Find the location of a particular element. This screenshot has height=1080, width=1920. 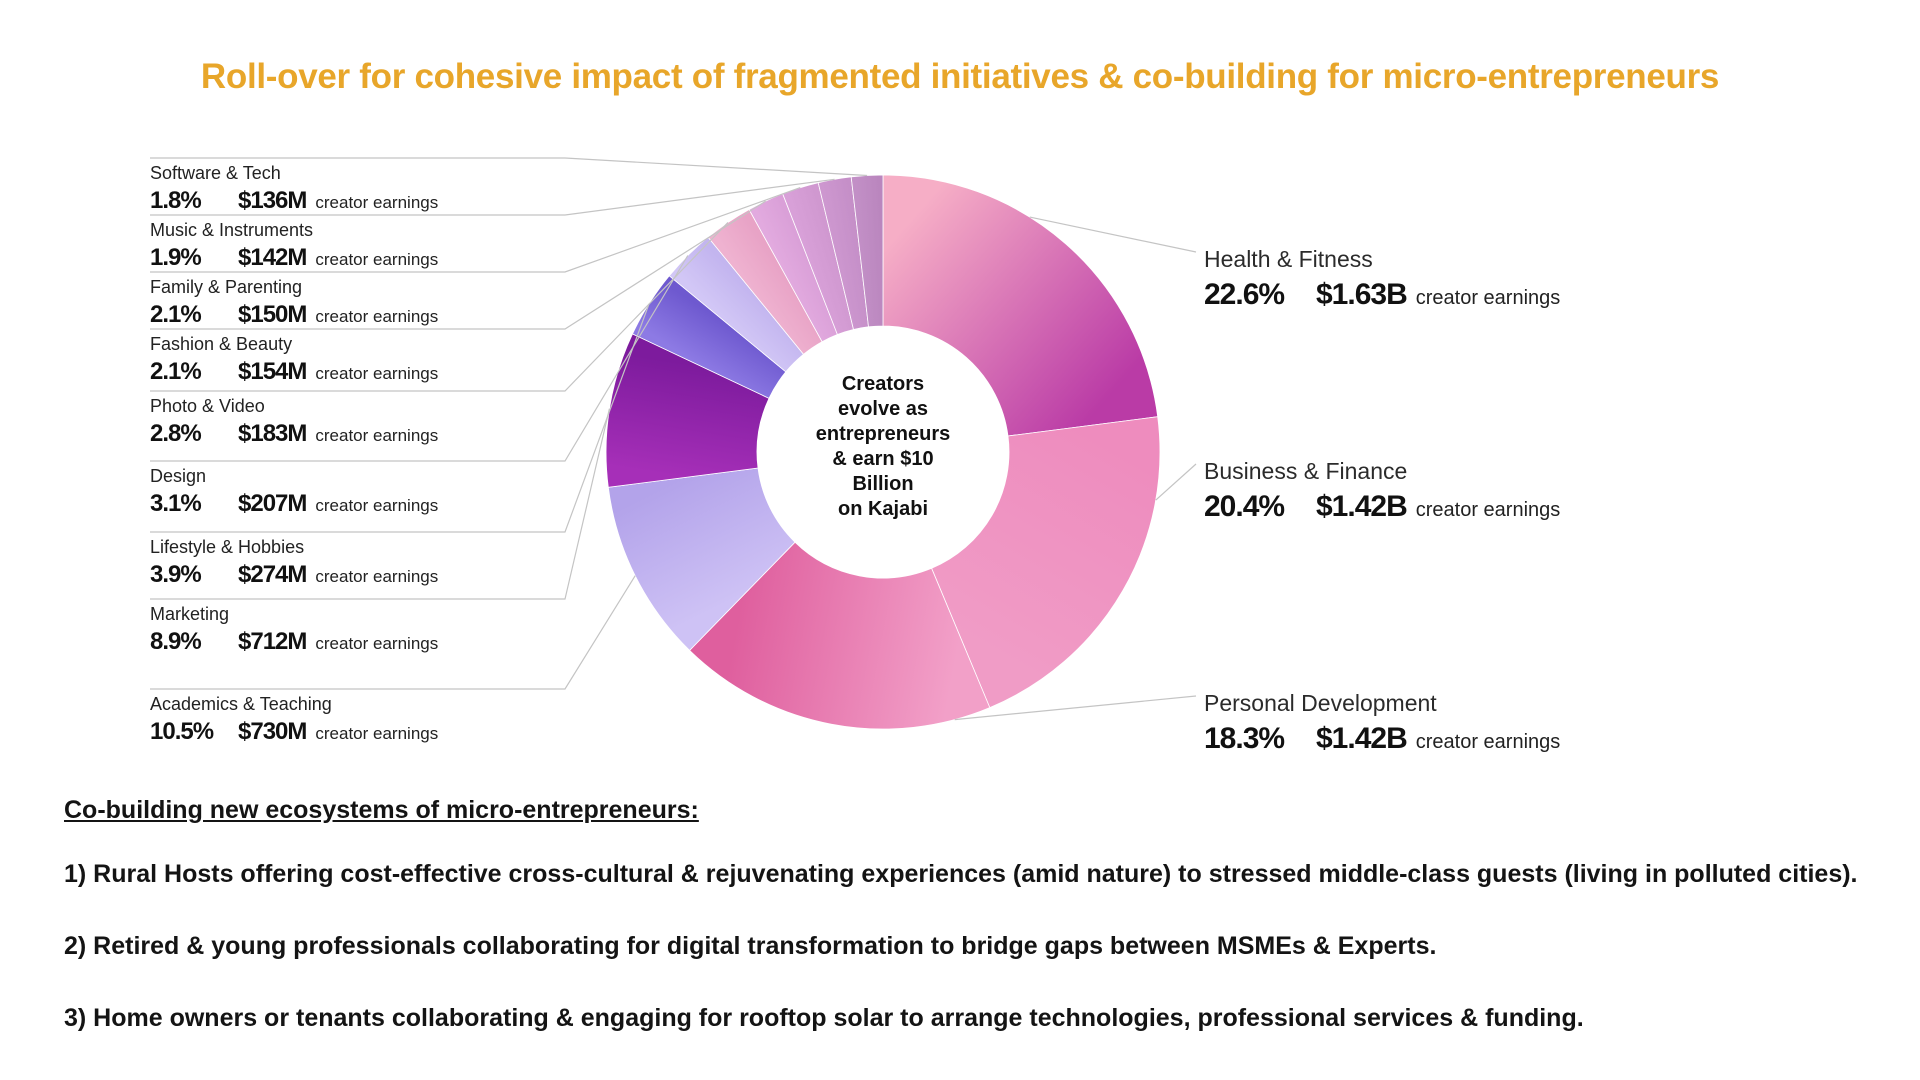

segment-values: 2.1% $154M creator earnings is located at coordinates (370, 372).